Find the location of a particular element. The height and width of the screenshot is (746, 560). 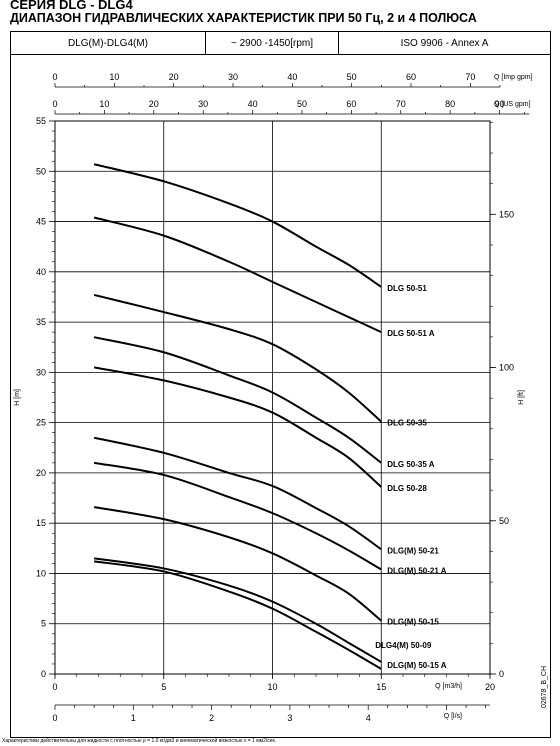

ls-tick-label: 0 is located at coordinates (54, 718).